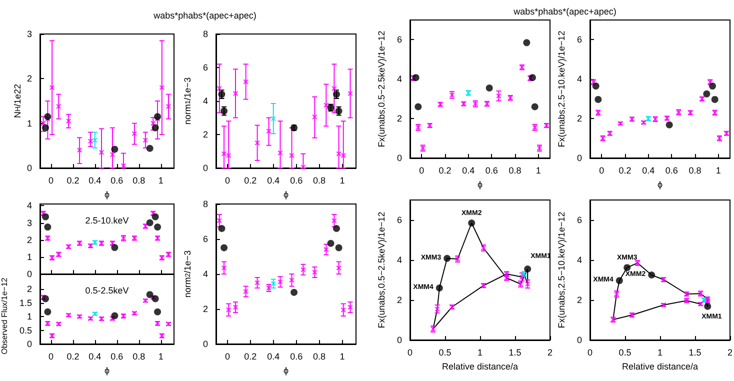 The width and height of the screenshot is (734, 381). What do you see at coordinates (107, 221) in the screenshot?
I see `annotation: 2.5-10.keV` at bounding box center [107, 221].